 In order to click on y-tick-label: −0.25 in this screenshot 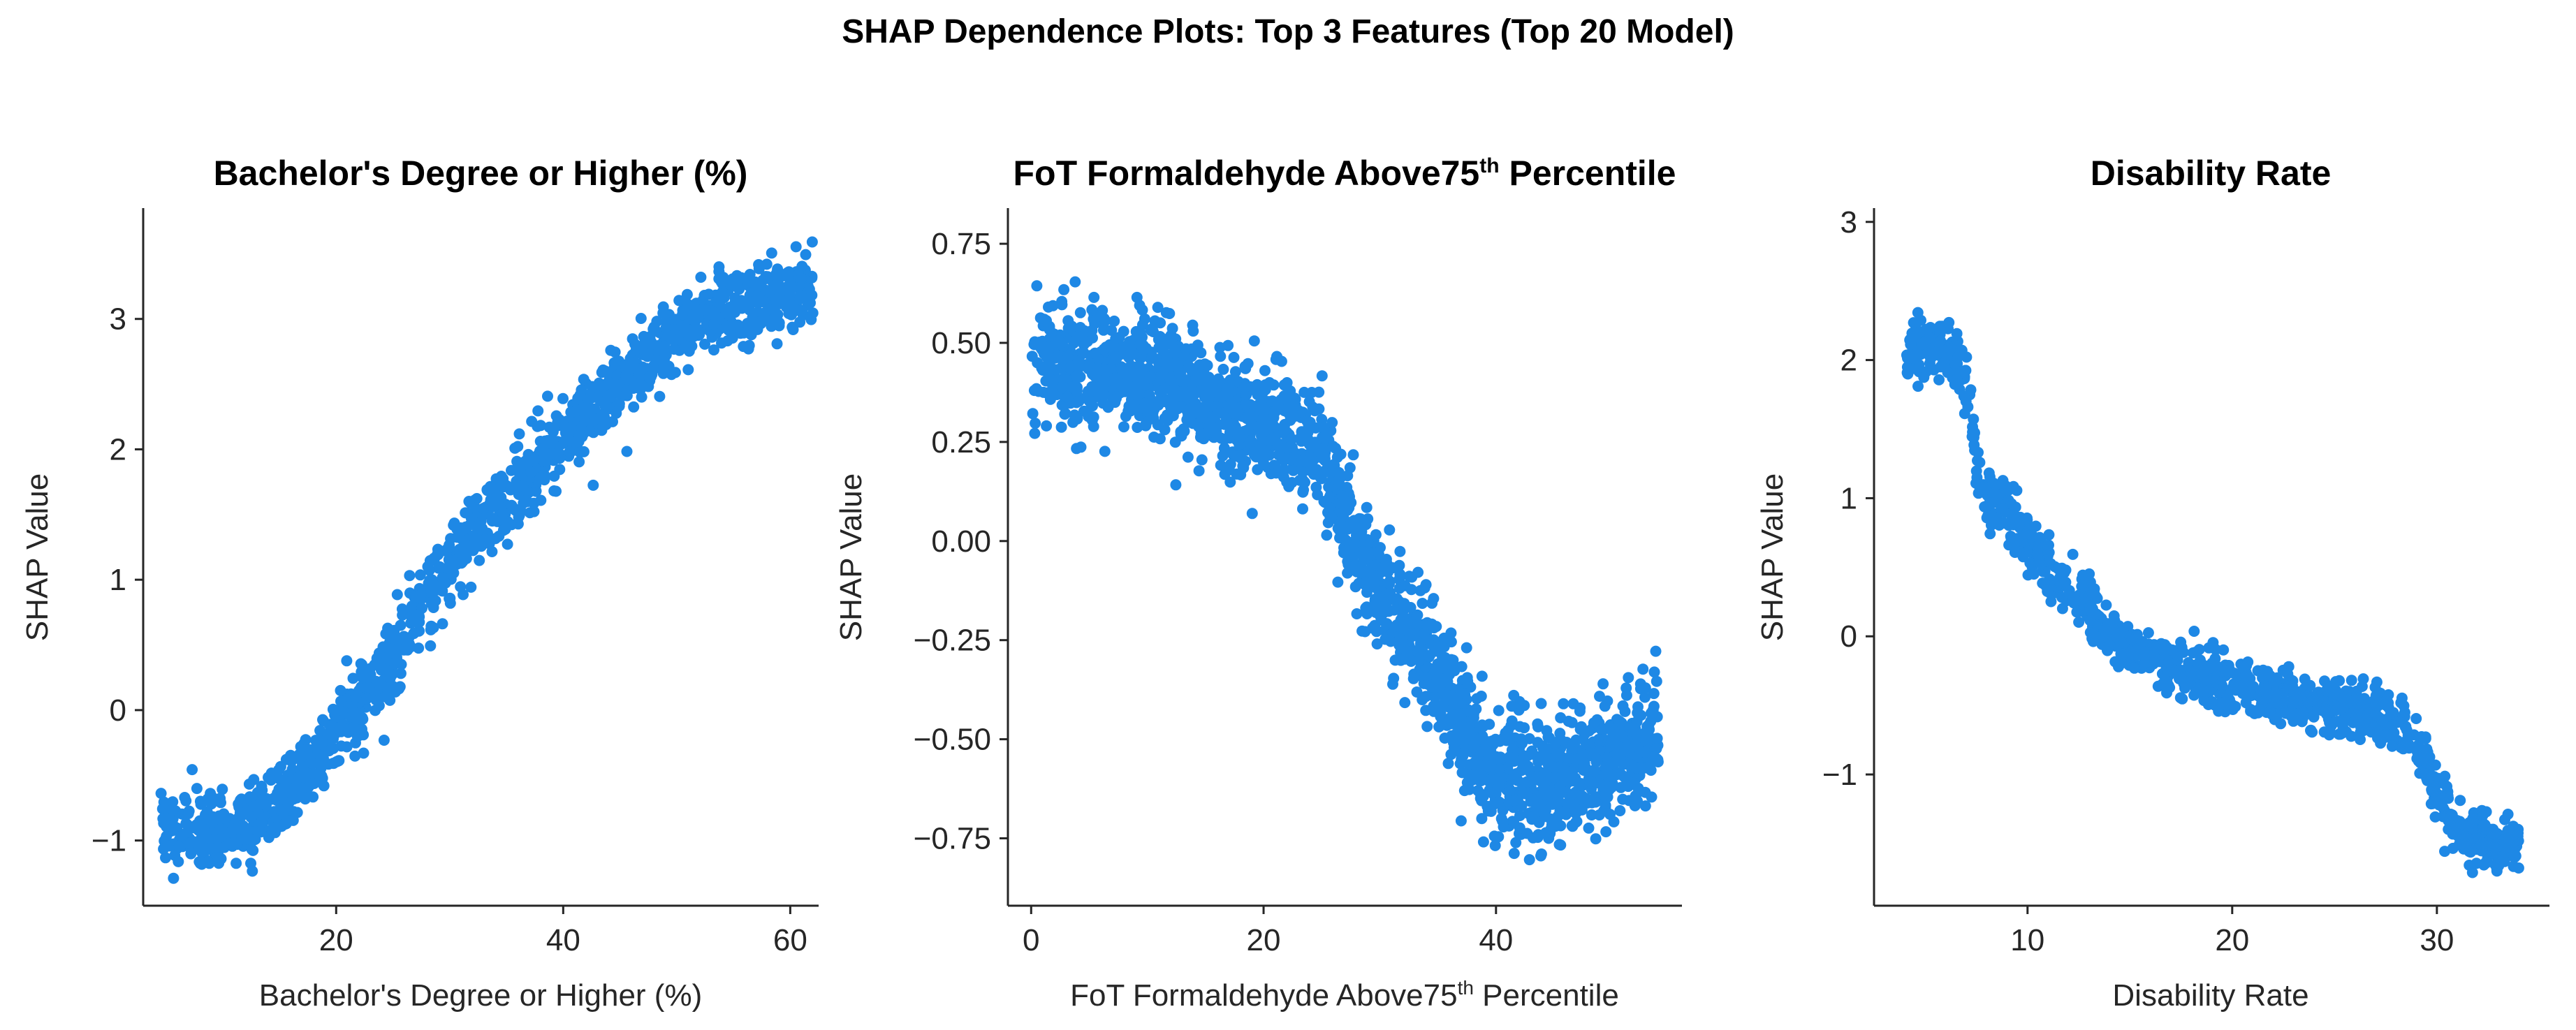, I will do `click(952, 641)`.